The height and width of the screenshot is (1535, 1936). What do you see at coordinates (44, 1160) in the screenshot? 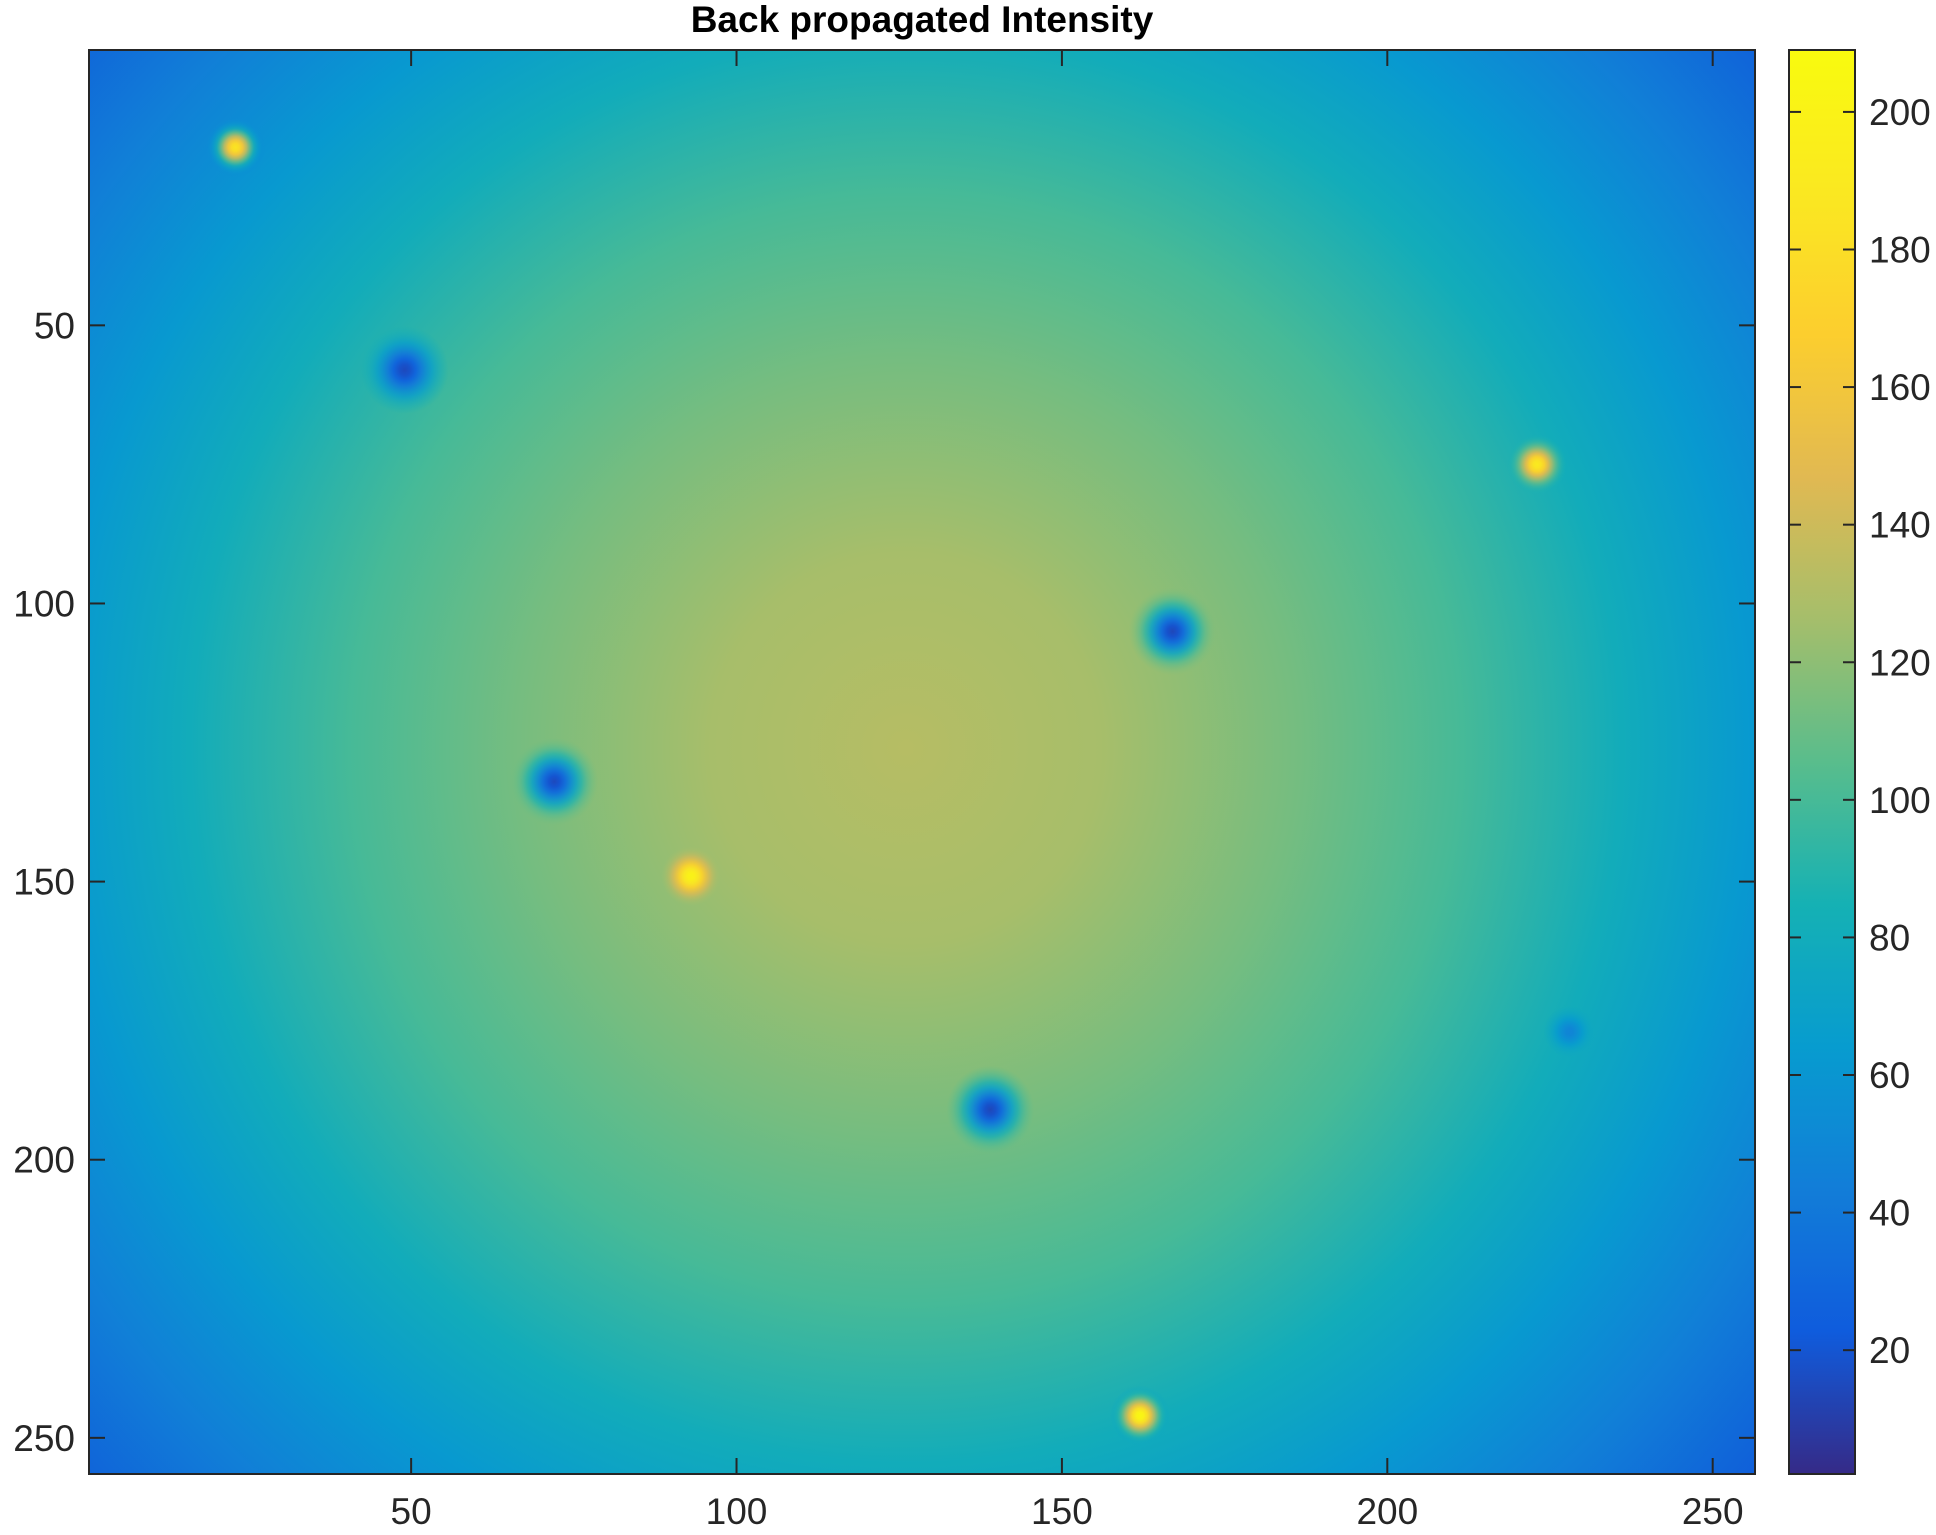
I see `y-tick-label: 200` at bounding box center [44, 1160].